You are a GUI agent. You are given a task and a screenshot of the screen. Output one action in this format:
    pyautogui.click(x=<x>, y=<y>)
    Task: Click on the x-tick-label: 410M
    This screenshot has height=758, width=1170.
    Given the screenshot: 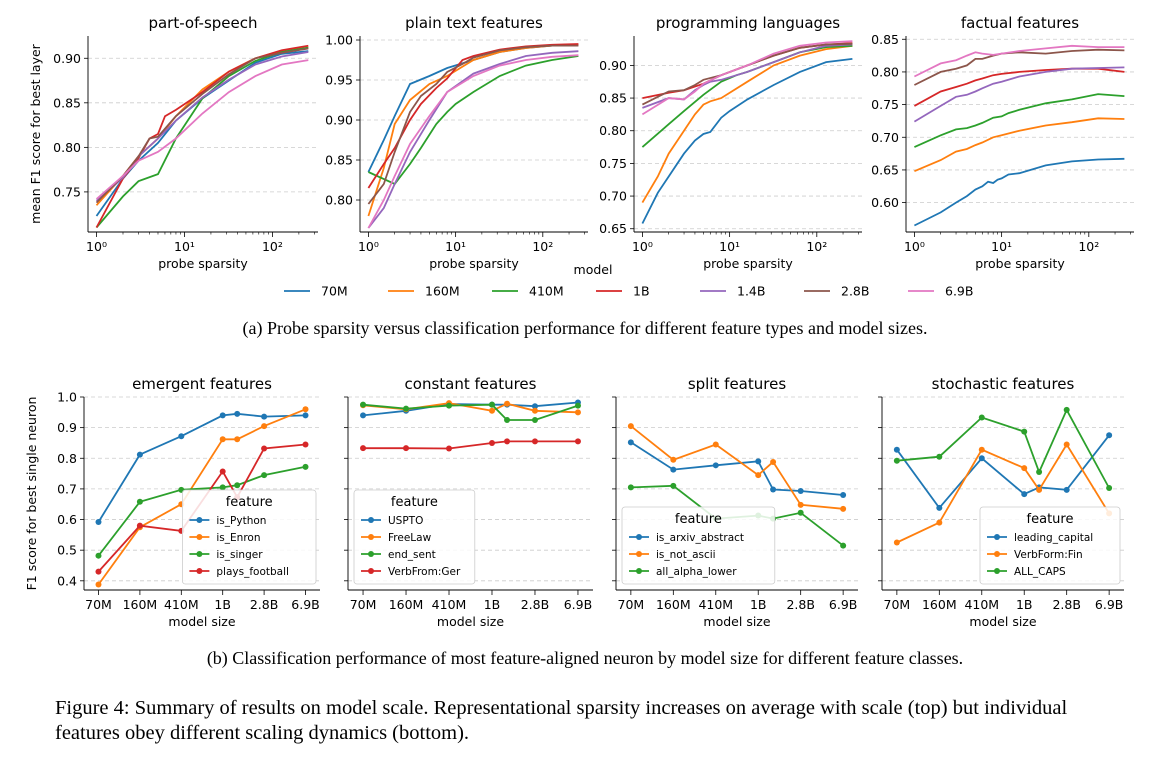 What is the action you would take?
    pyautogui.click(x=449, y=604)
    